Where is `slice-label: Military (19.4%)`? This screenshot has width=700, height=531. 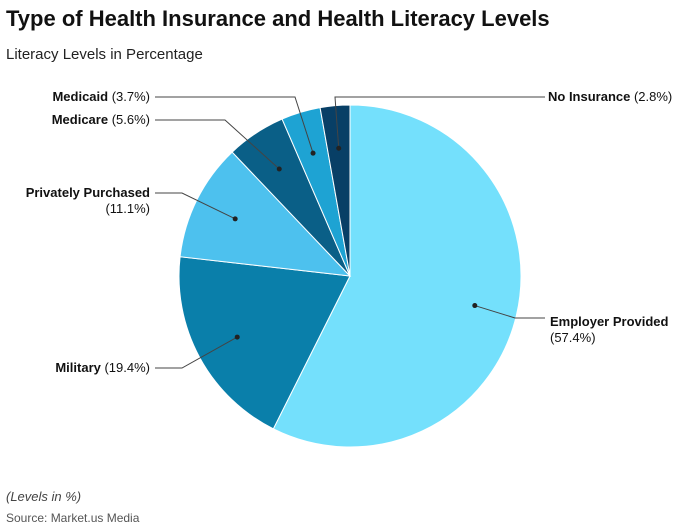
slice-label: Military (19.4%) is located at coordinates (102, 367).